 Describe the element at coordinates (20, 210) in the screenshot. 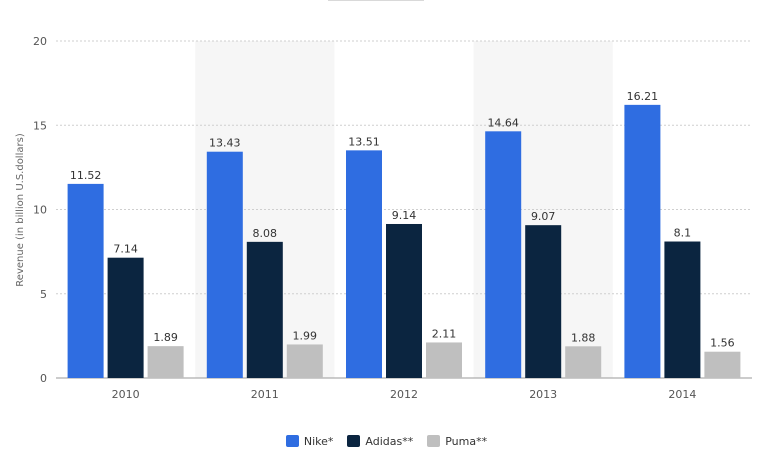

I see `y-axis-label: Revenue (in billion U.S.dollars)` at that location.